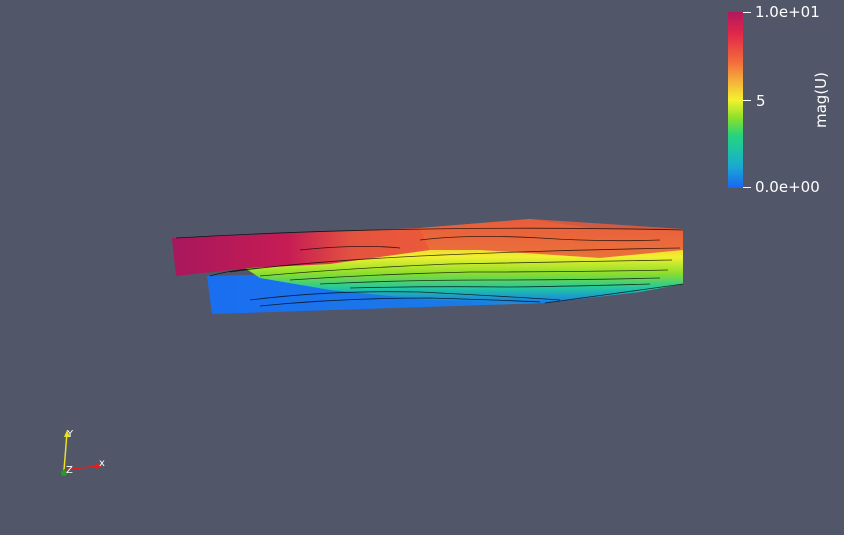 This screenshot has height=535, width=844. Describe the element at coordinates (787, 12) in the screenshot. I see `colorbar-max-label: 1.0e+01` at that location.